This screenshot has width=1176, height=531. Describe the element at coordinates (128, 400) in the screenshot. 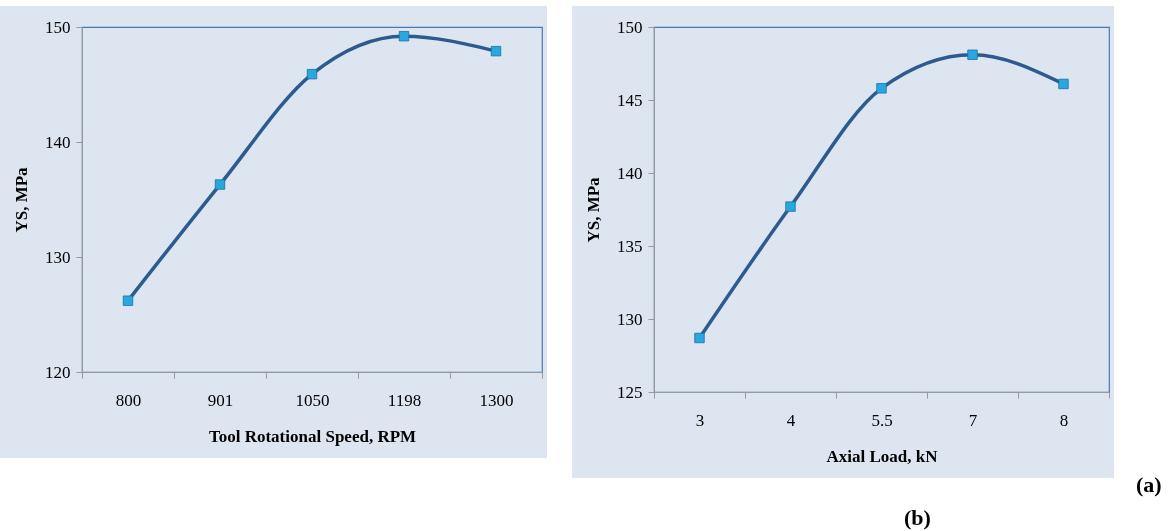

I see `x-tick-label: 800` at that location.